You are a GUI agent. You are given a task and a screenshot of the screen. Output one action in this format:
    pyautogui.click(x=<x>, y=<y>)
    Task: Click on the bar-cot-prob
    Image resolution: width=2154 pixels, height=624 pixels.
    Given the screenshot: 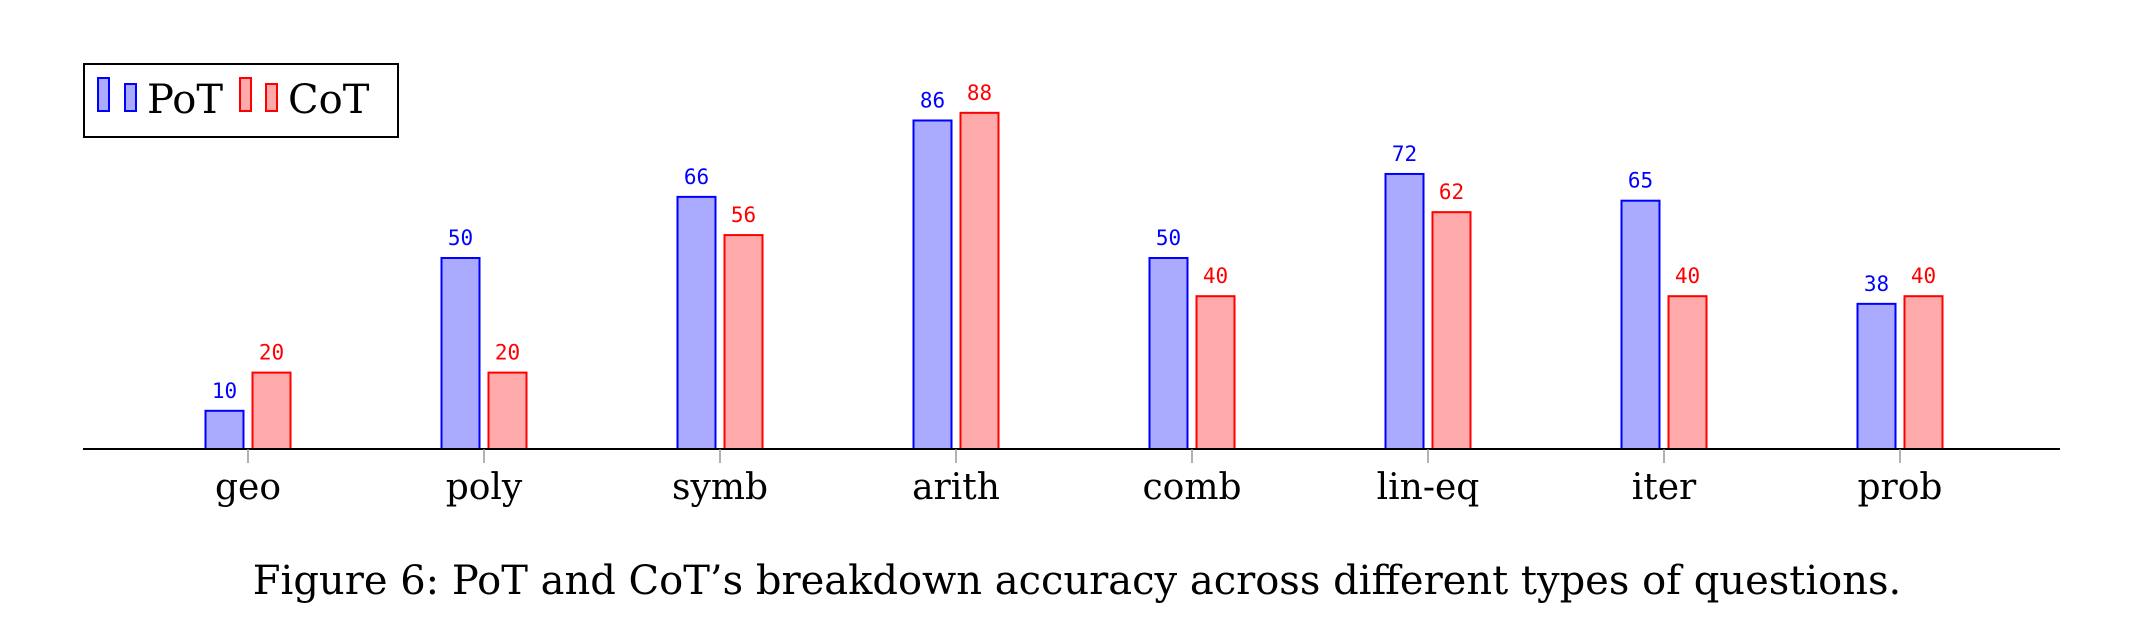 What is the action you would take?
    pyautogui.click(x=1923, y=373)
    